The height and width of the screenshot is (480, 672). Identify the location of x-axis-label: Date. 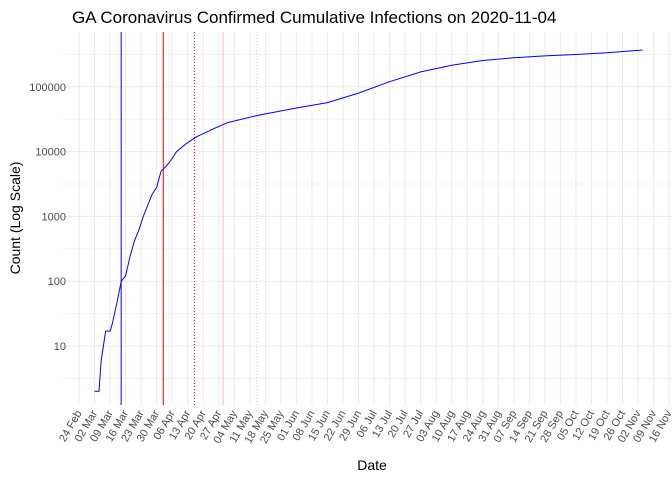
(372, 465).